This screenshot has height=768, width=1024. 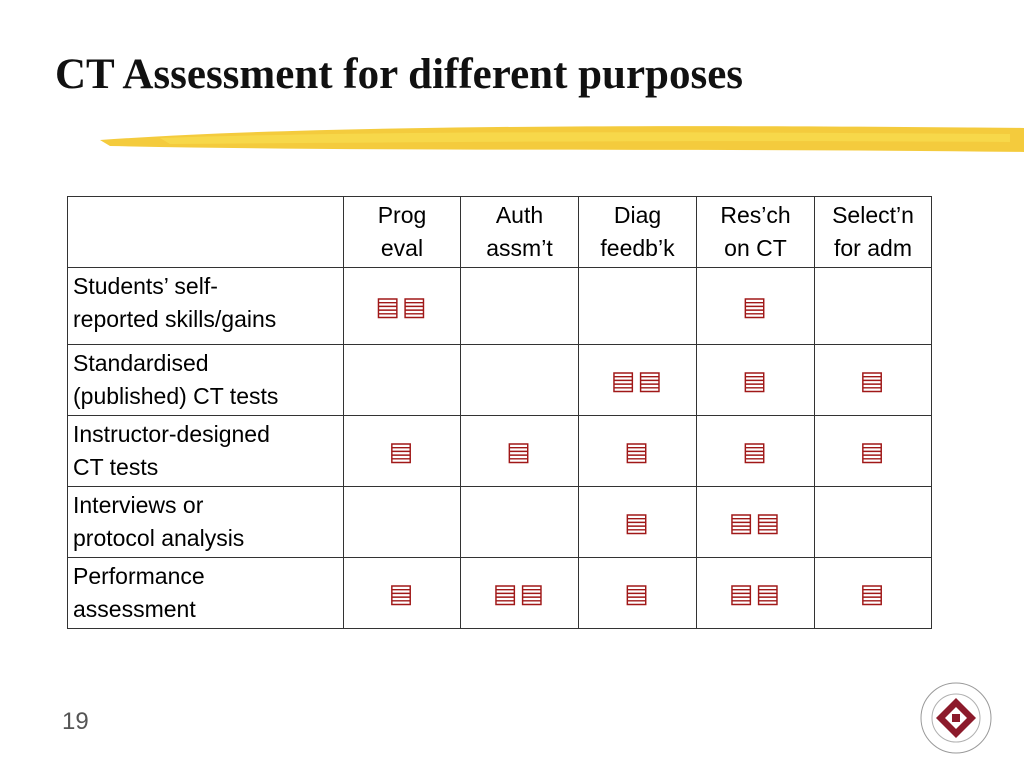 What do you see at coordinates (205, 232) in the screenshot?
I see `corner-cell` at bounding box center [205, 232].